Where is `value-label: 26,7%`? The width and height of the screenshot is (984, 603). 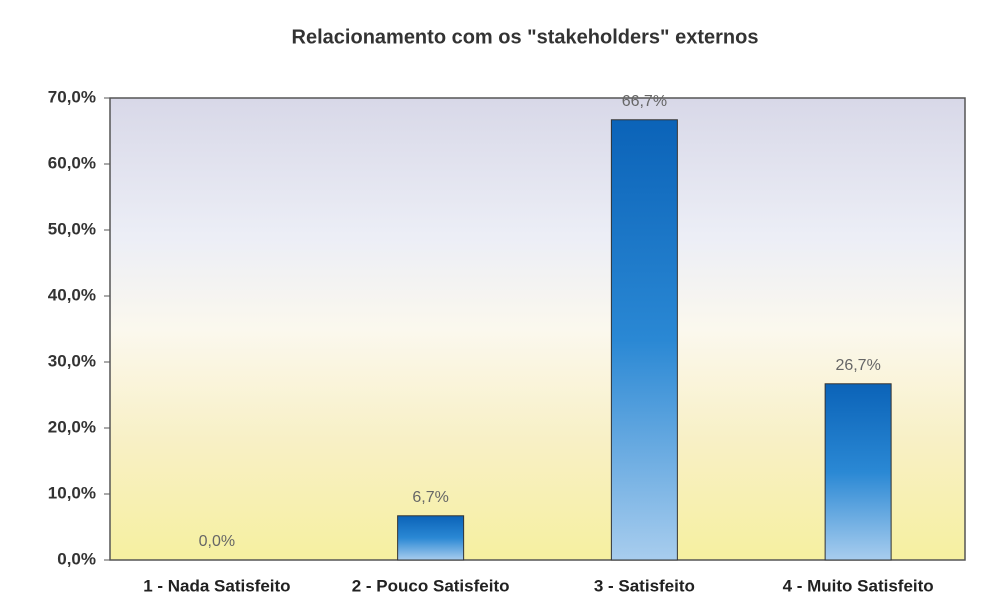 value-label: 26,7% is located at coordinates (857, 365).